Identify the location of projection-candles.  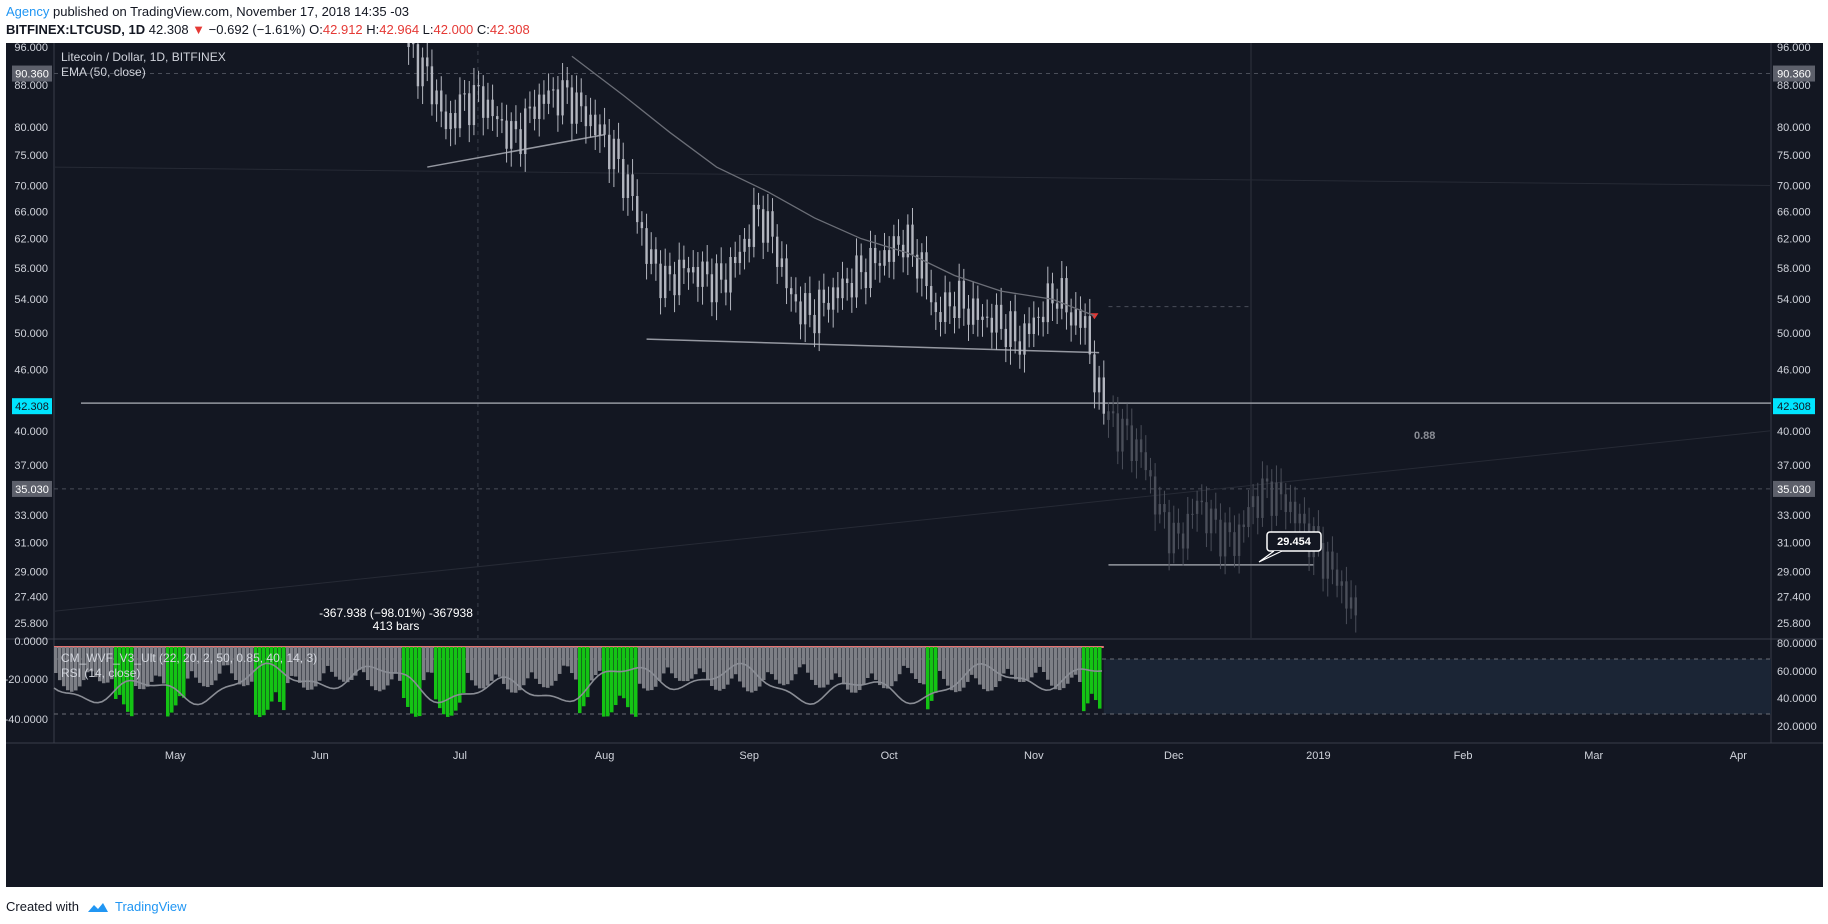
(1232, 514).